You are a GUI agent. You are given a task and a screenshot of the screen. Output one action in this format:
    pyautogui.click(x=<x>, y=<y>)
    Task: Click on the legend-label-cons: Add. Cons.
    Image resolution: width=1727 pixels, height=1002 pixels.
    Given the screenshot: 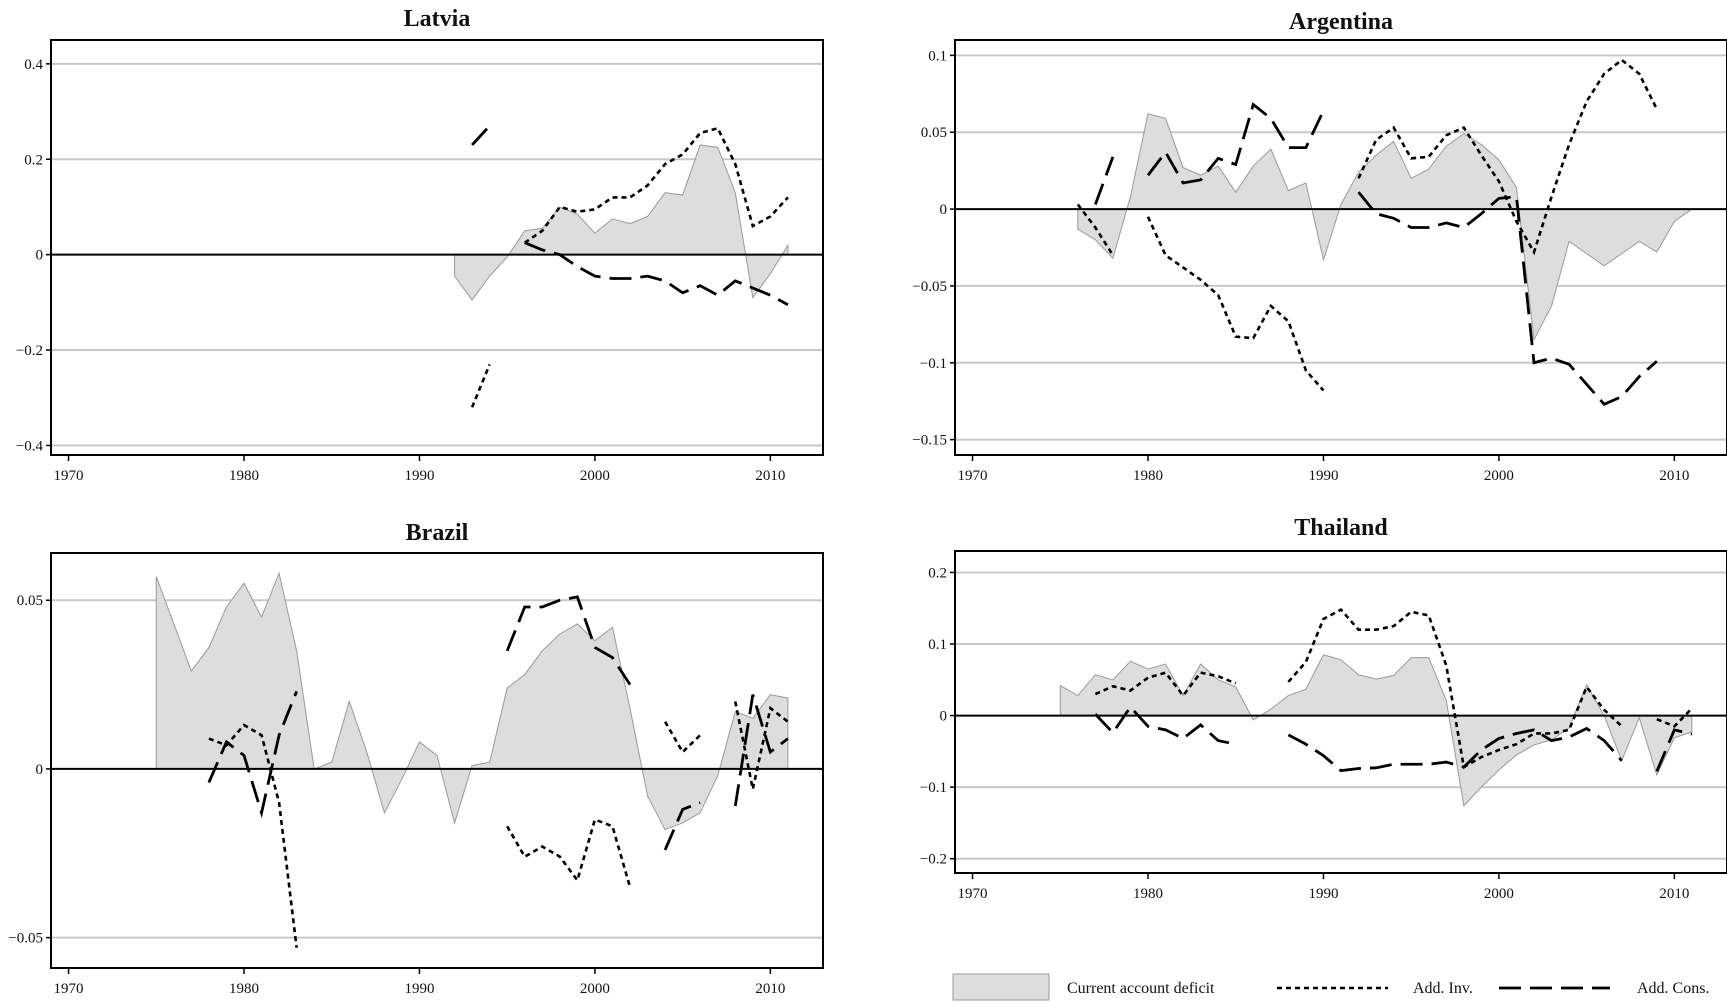 What is the action you would take?
    pyautogui.click(x=1673, y=988)
    